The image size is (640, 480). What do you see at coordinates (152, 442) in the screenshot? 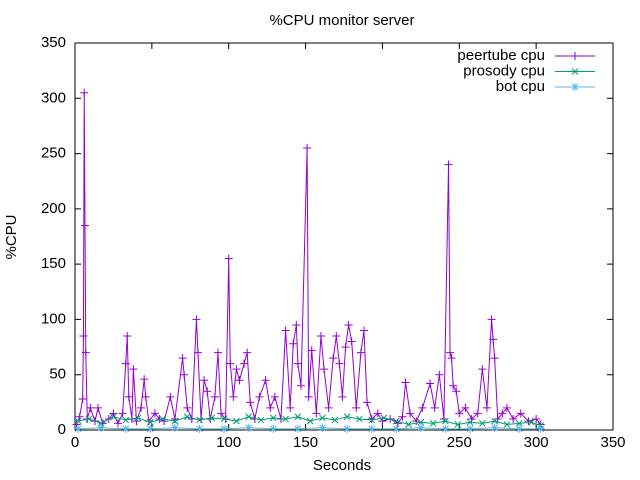
I see `x-tick-label: 50` at bounding box center [152, 442].